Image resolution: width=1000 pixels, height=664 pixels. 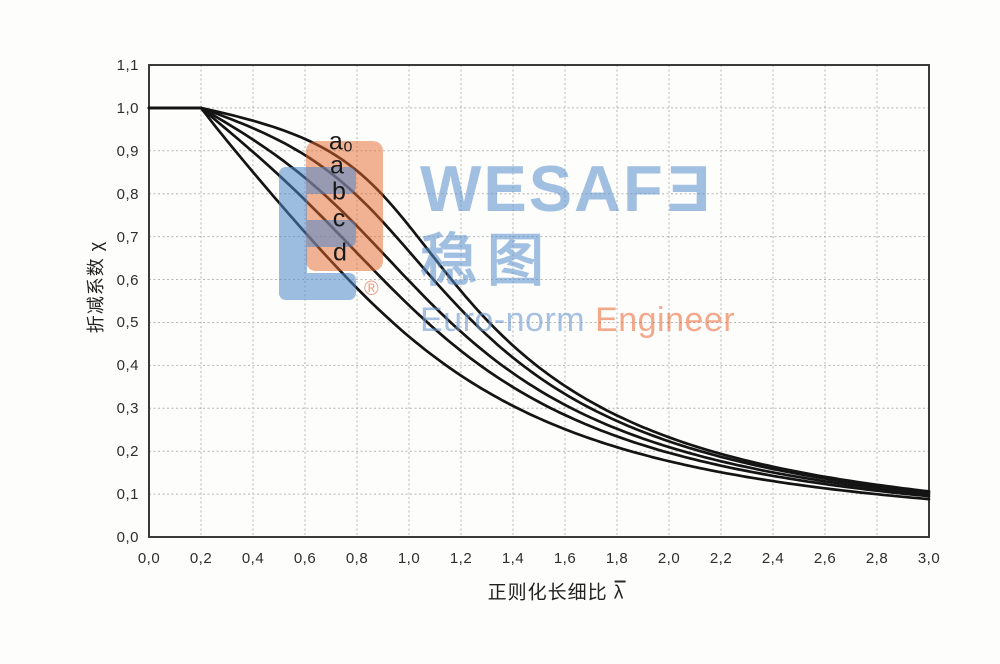 What do you see at coordinates (127, 495) in the screenshot?
I see `y-tick-label: 0,1` at bounding box center [127, 495].